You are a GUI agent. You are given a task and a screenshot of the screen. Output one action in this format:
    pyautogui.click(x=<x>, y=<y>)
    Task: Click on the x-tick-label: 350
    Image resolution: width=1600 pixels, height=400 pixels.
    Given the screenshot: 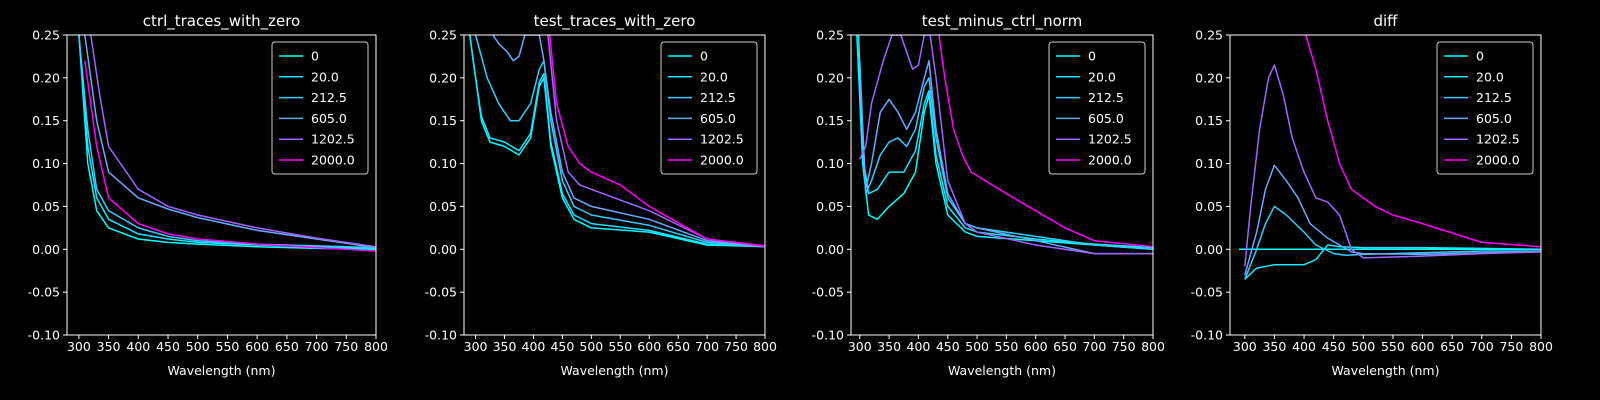 What is the action you would take?
    pyautogui.click(x=1274, y=346)
    